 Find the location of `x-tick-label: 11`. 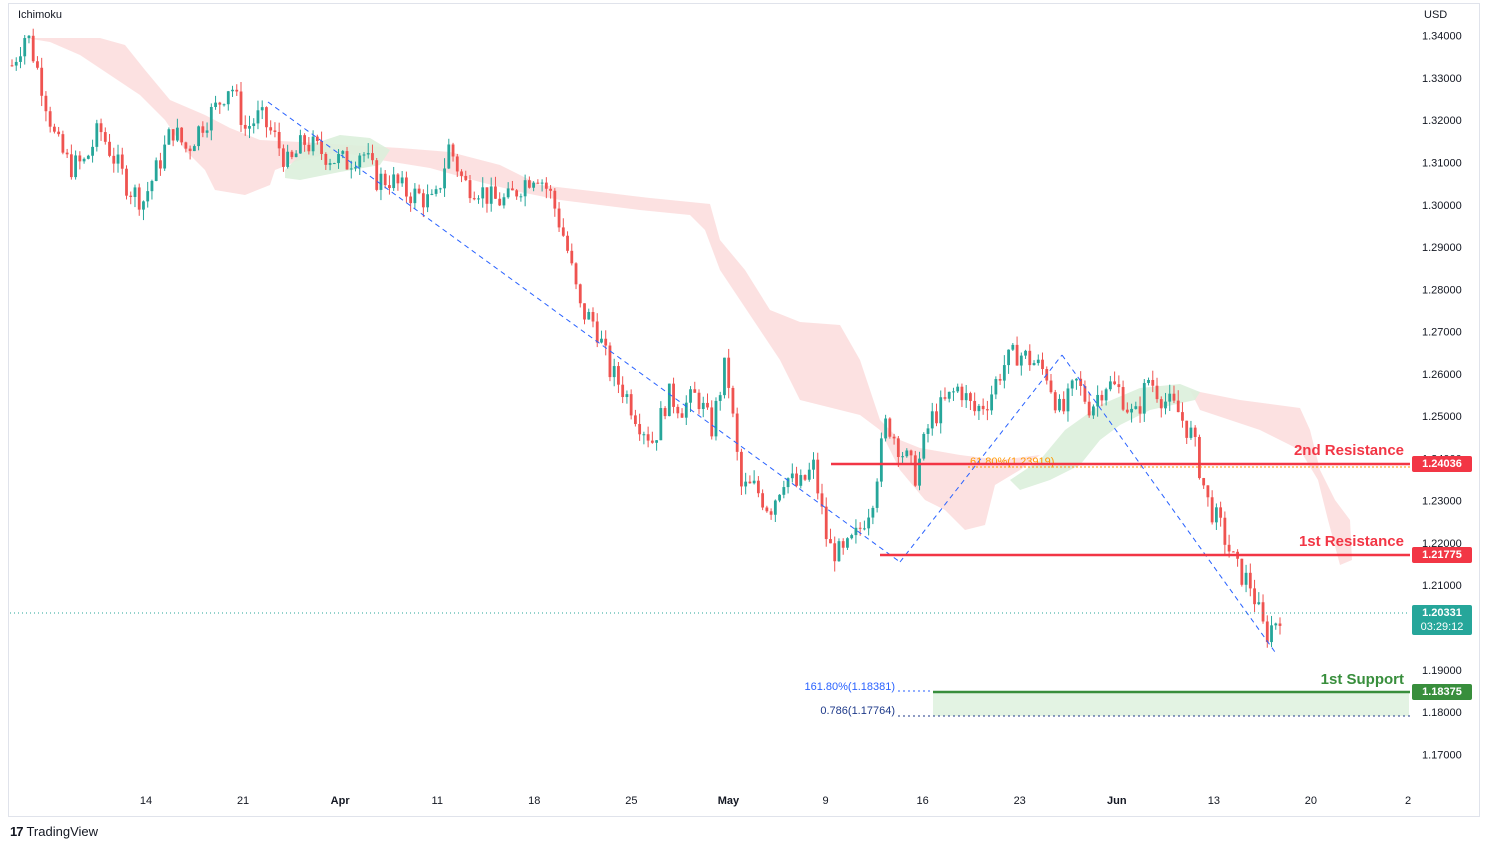

x-tick-label: 11 is located at coordinates (437, 801).